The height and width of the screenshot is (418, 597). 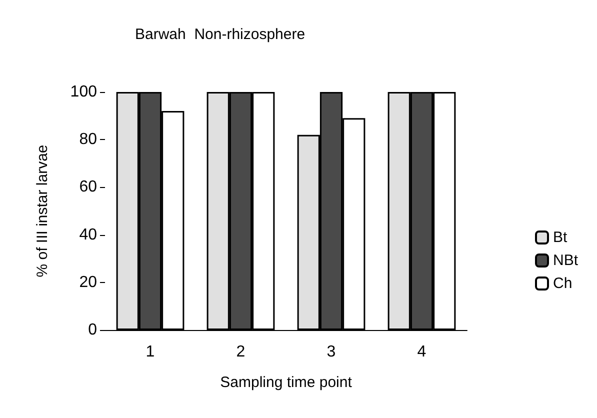 I want to click on chart-title: Barwah Non-rhizosphere, so click(x=220, y=34).